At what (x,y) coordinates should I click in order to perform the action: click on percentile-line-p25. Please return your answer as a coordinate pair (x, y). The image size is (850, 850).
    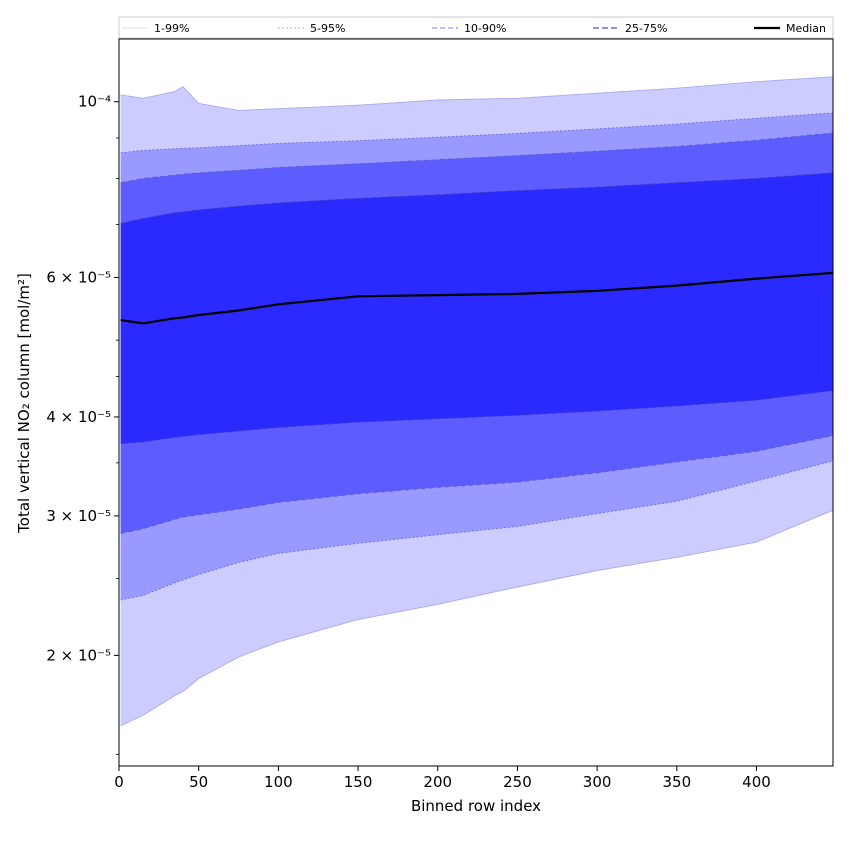
    Looking at the image, I should click on (476, 417).